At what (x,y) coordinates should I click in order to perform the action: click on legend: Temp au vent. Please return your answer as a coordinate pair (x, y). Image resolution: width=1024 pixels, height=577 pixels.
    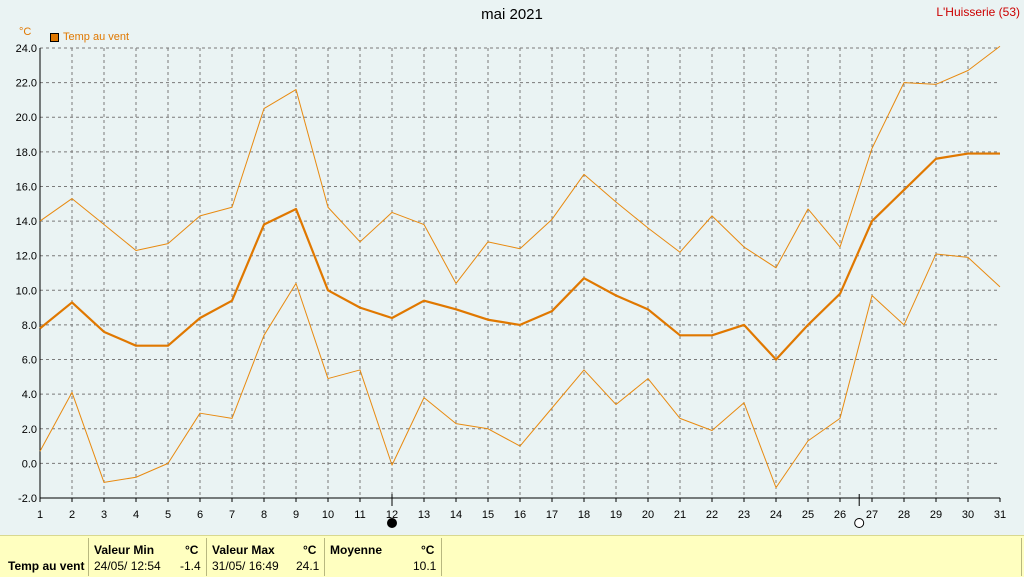
    Looking at the image, I should click on (89, 37).